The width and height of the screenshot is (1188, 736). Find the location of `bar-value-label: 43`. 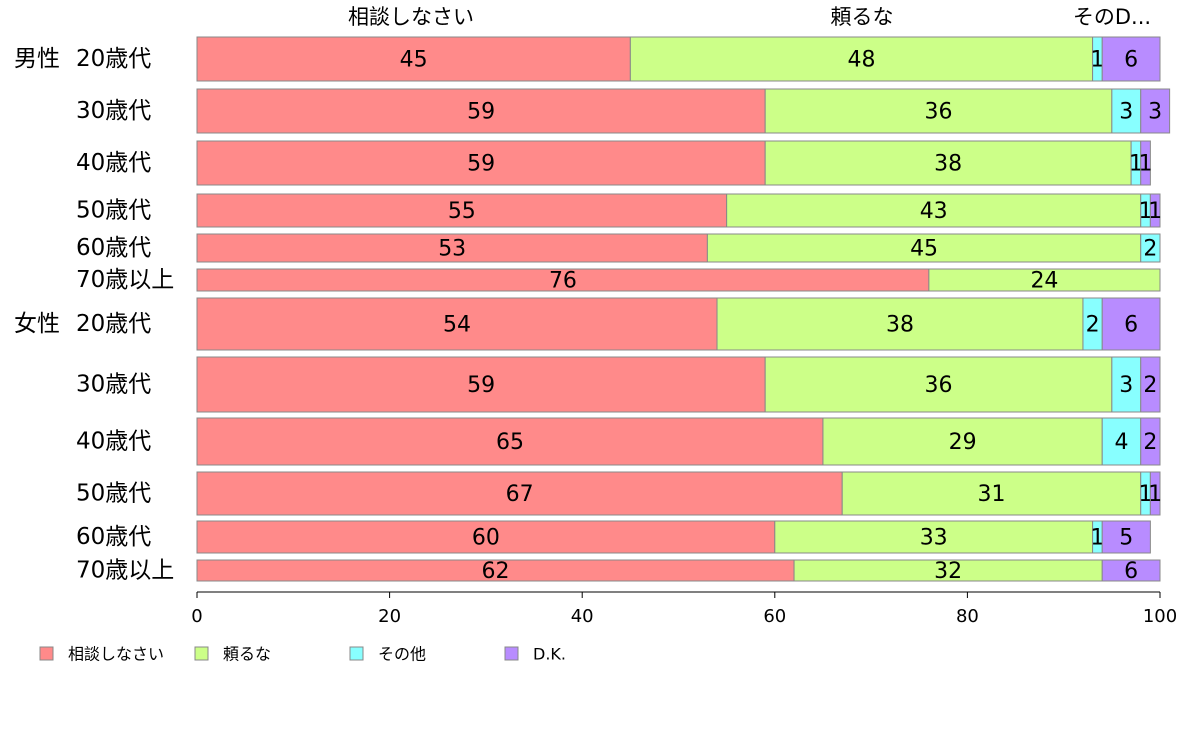

bar-value-label: 43 is located at coordinates (934, 211).